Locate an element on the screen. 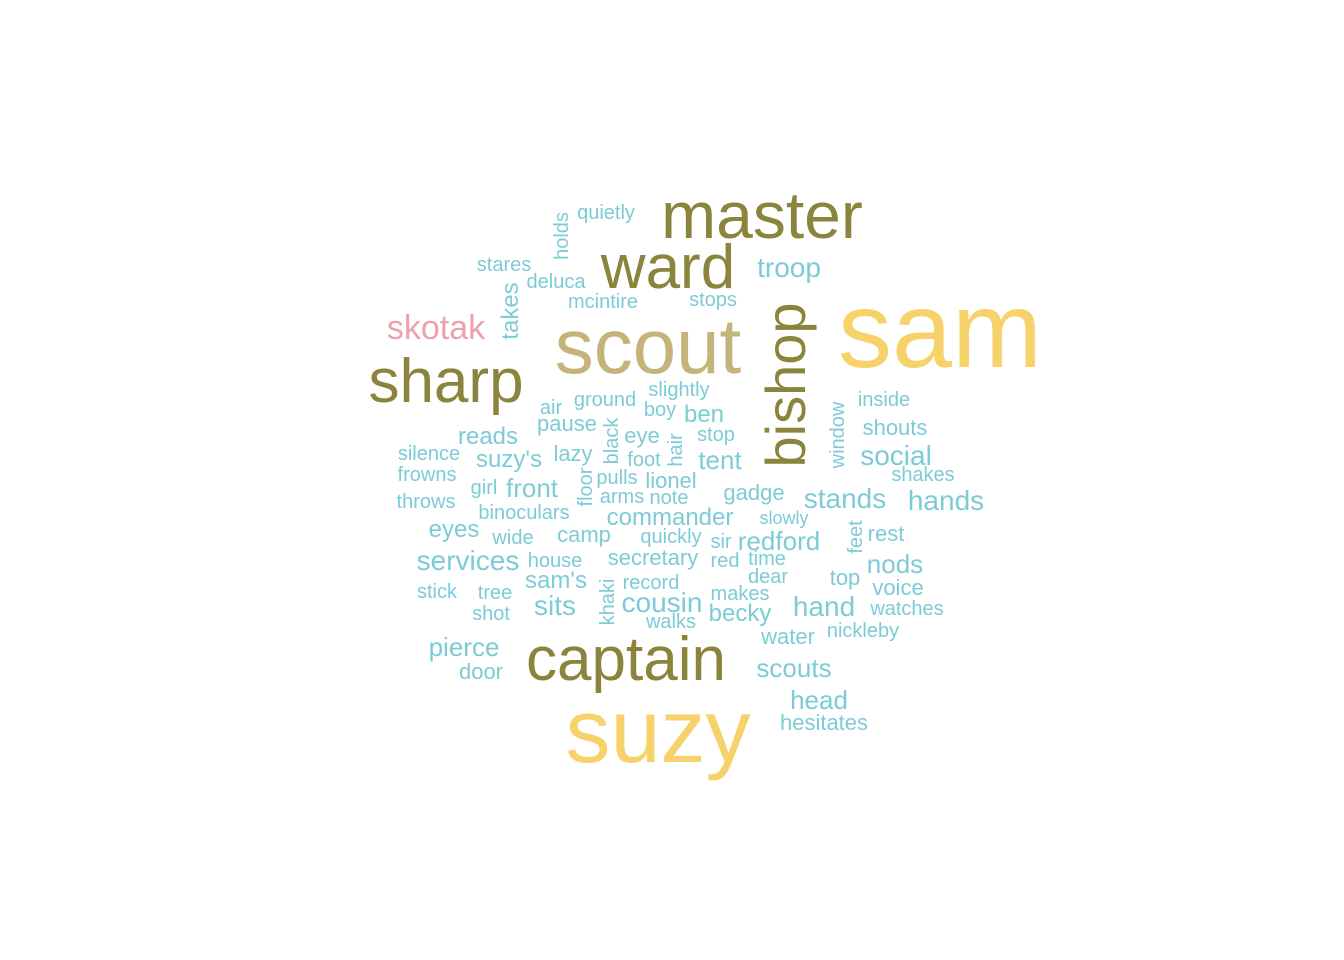 This screenshot has height=960, width=1344. cloud-word: skotak is located at coordinates (436, 328).